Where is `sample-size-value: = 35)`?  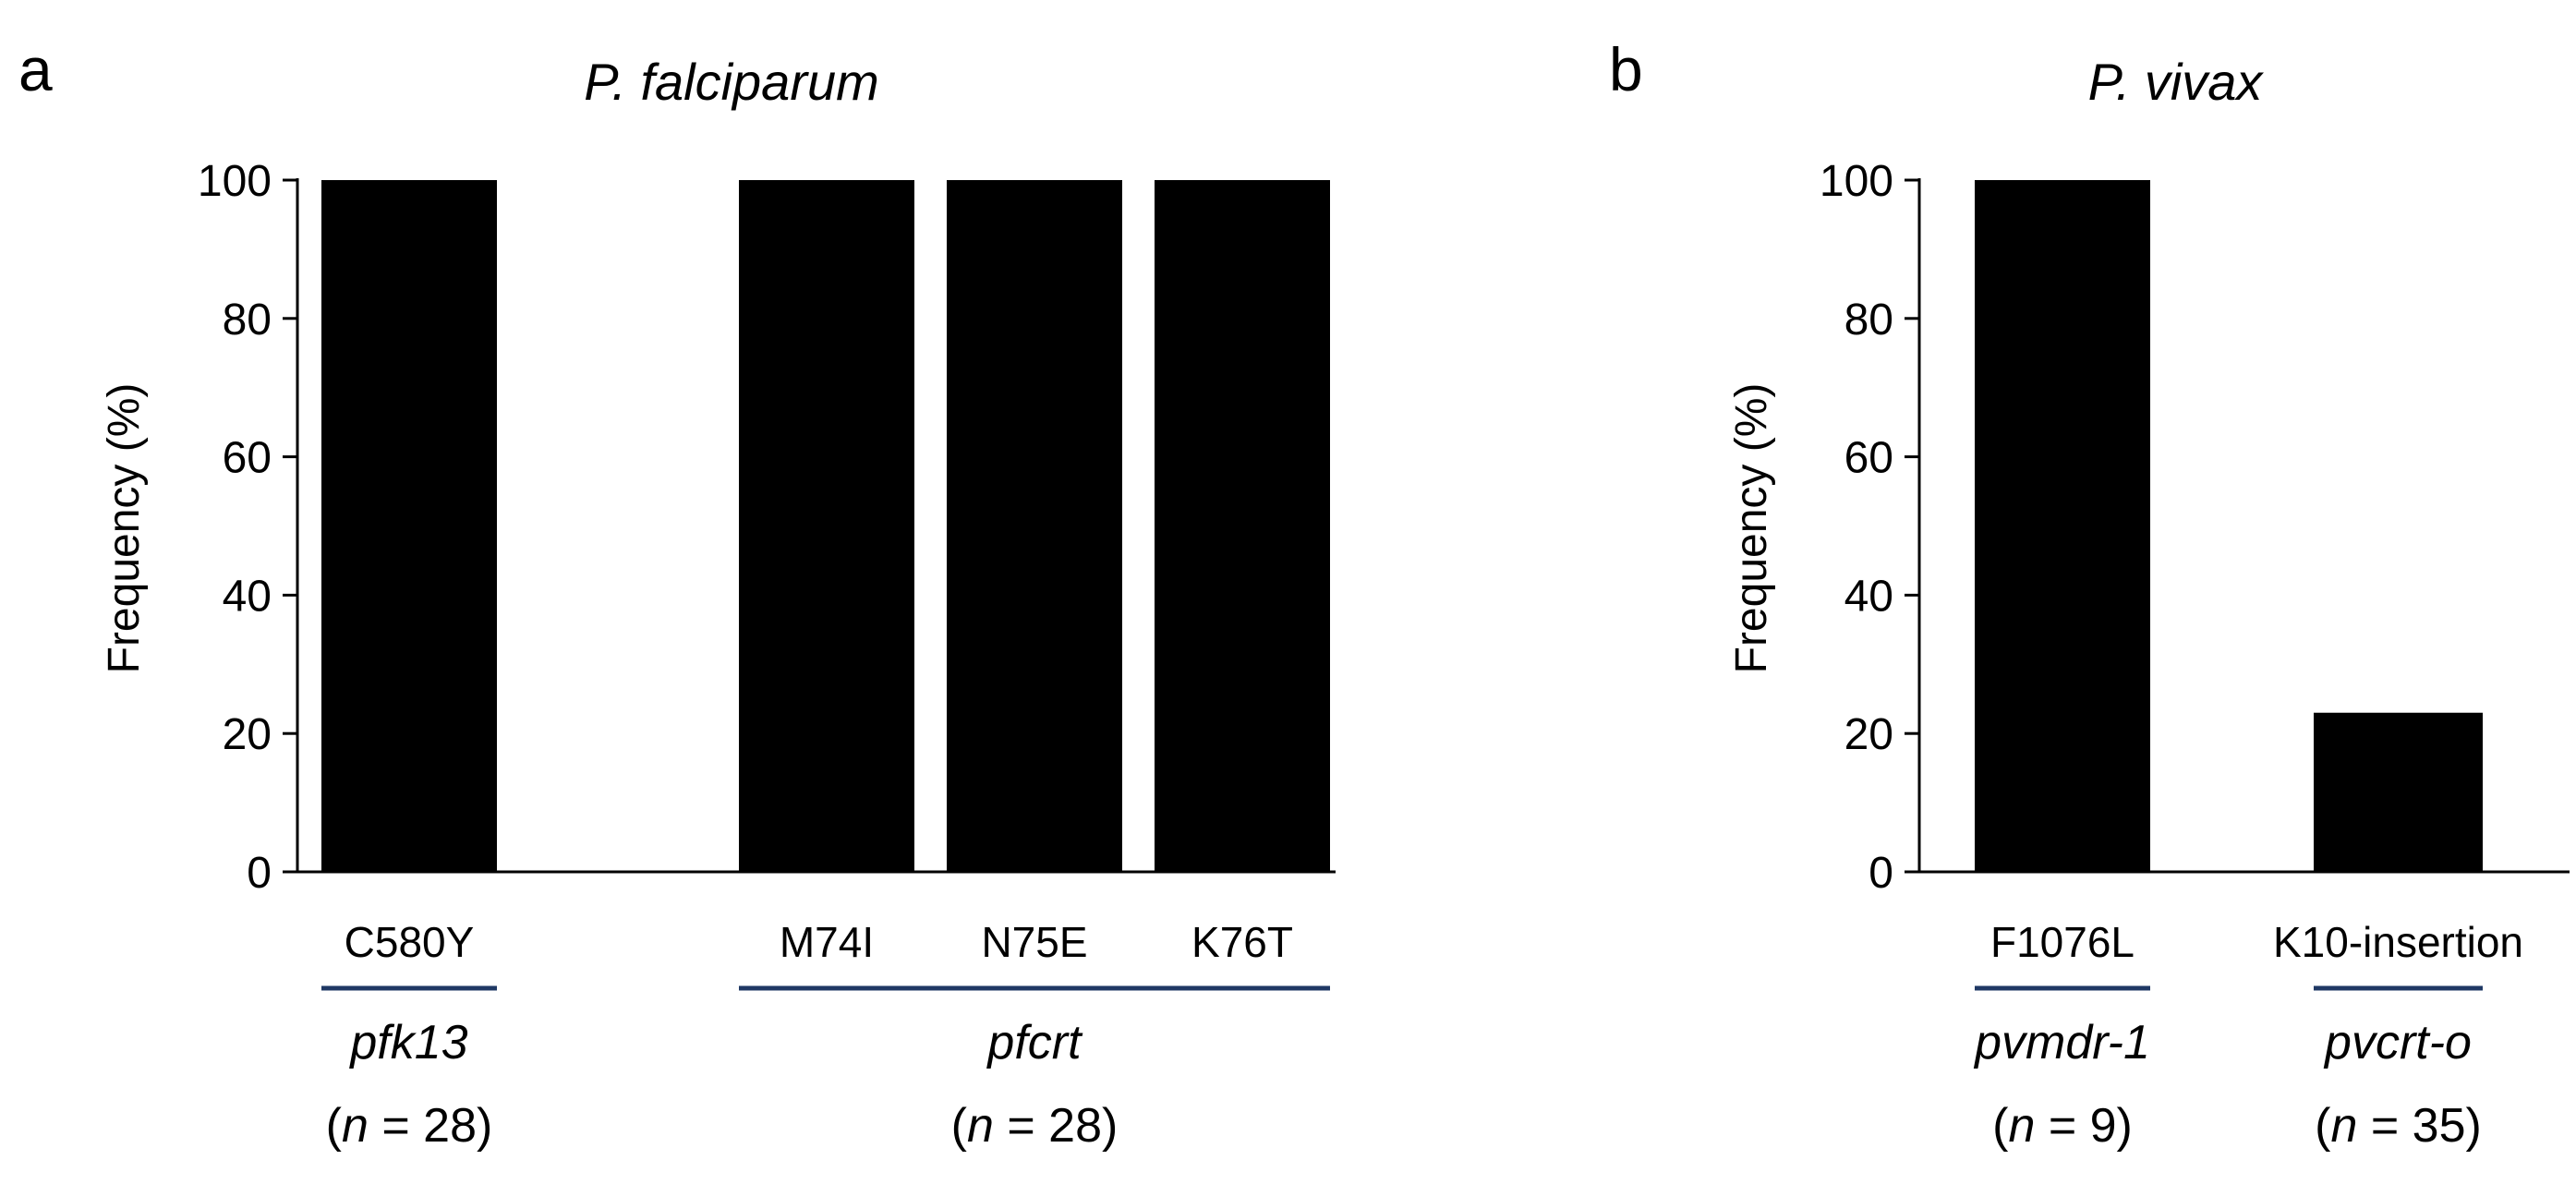 sample-size-value: = 35) is located at coordinates (2419, 1126).